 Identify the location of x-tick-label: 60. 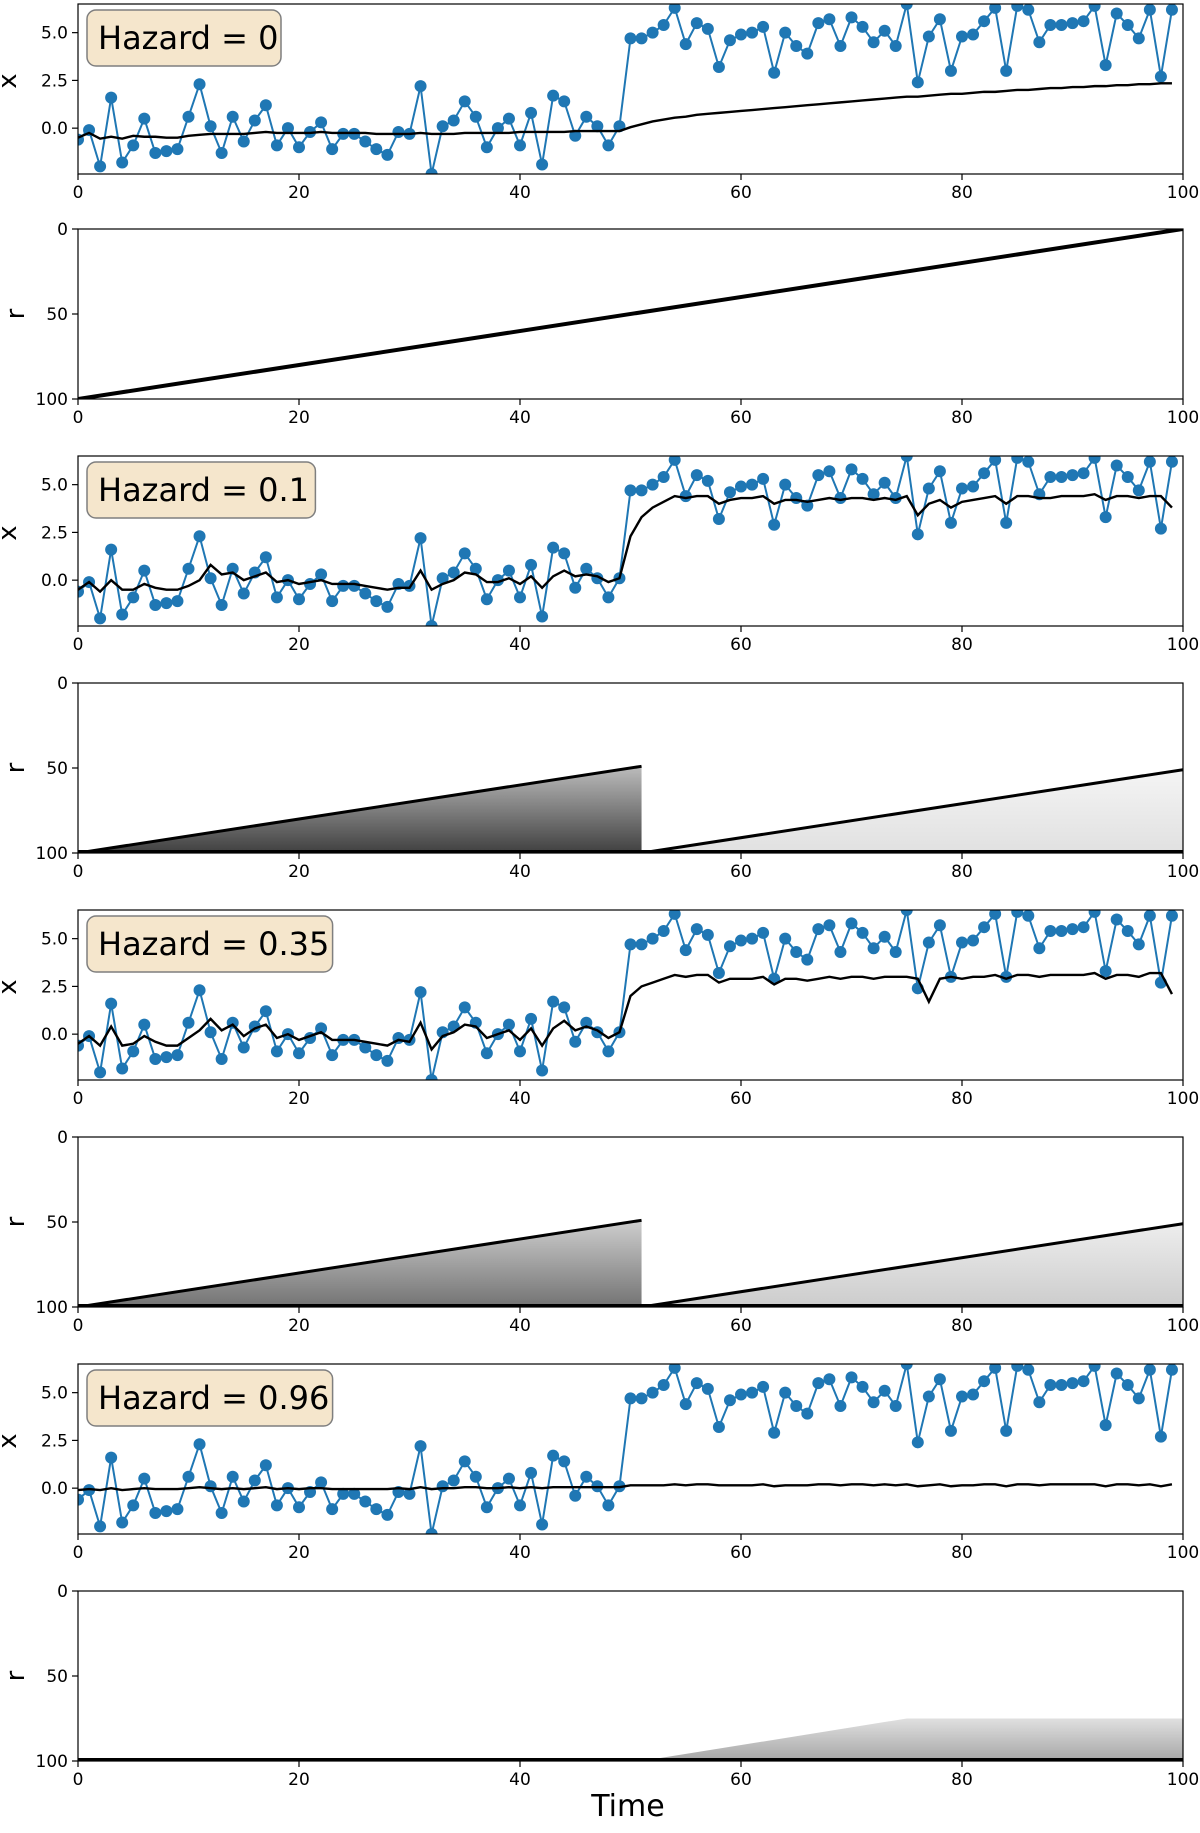
(741, 193).